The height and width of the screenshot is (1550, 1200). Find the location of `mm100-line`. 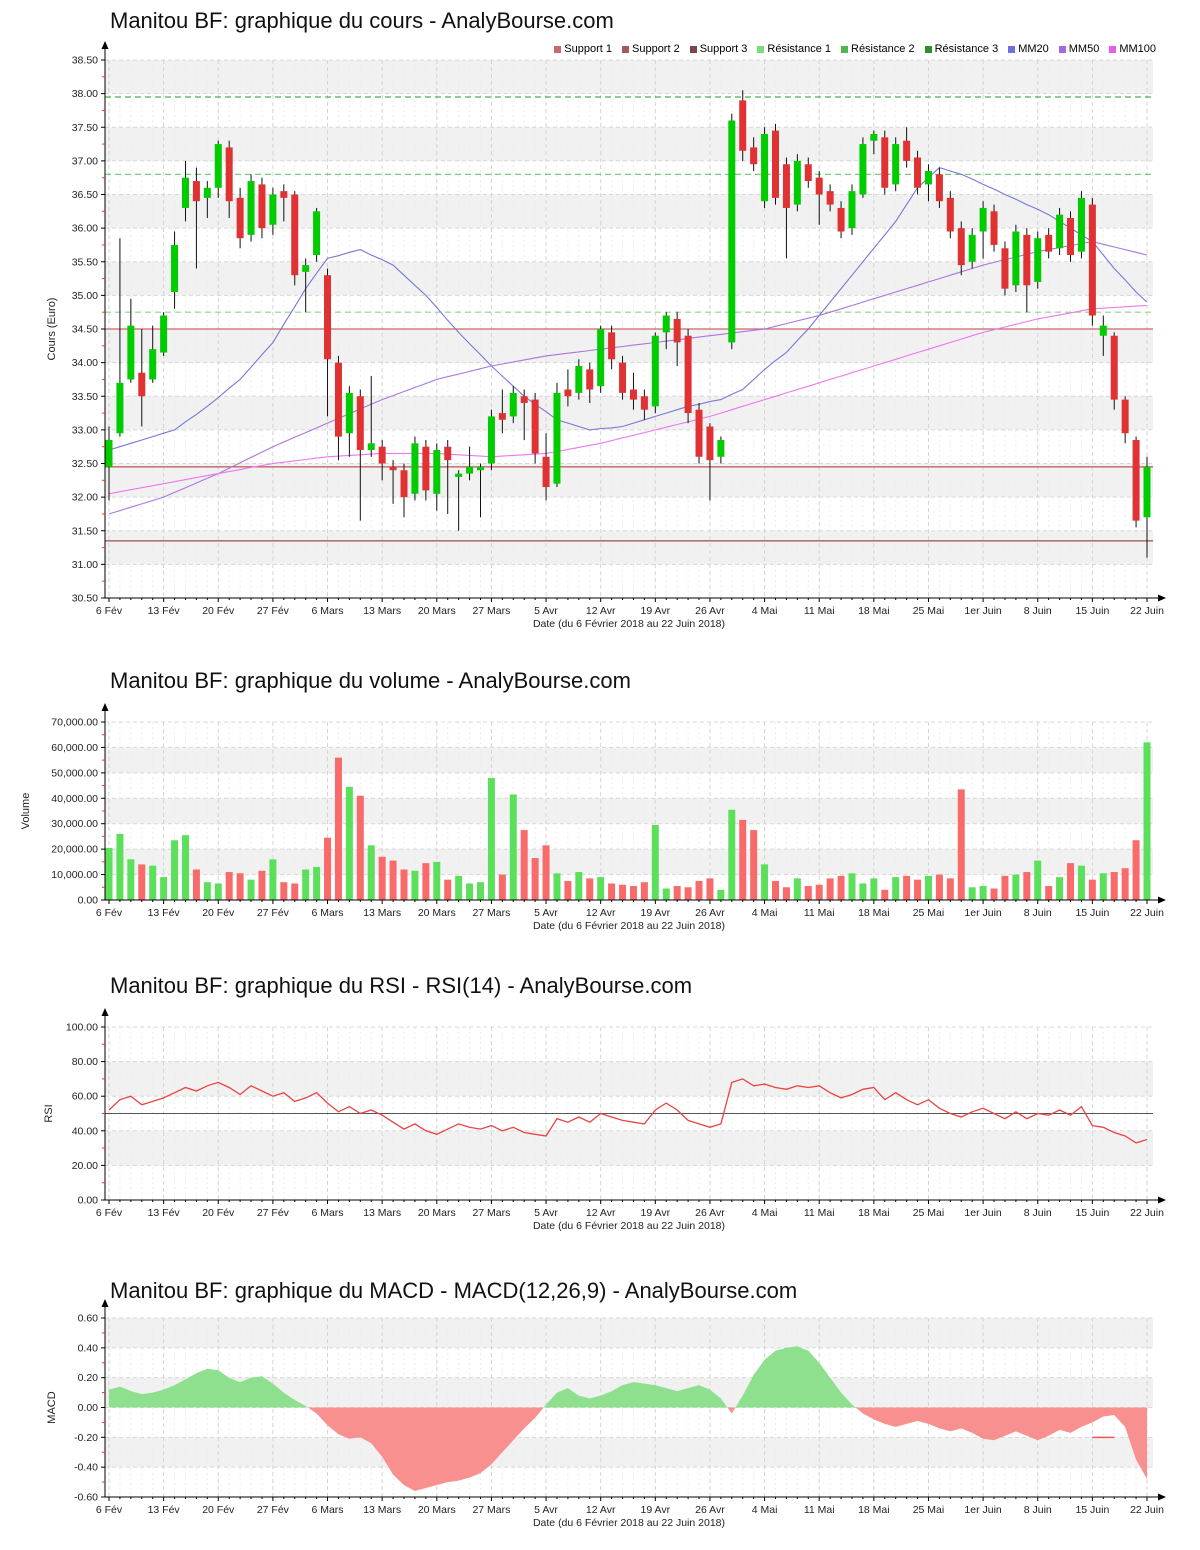

mm100-line is located at coordinates (628, 399).